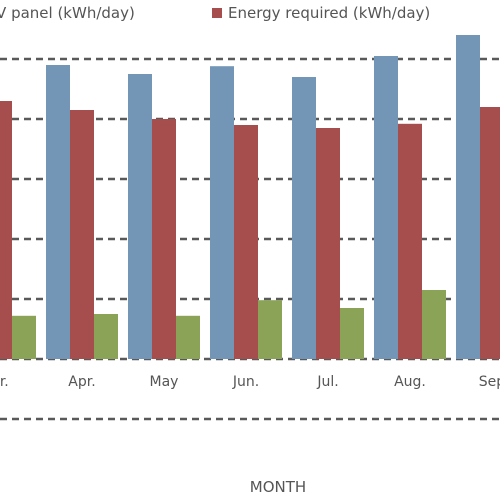 Image resolution: width=500 pixels, height=500 pixels. Describe the element at coordinates (81, 382) in the screenshot. I see `x-tick-label: Apr.` at that location.